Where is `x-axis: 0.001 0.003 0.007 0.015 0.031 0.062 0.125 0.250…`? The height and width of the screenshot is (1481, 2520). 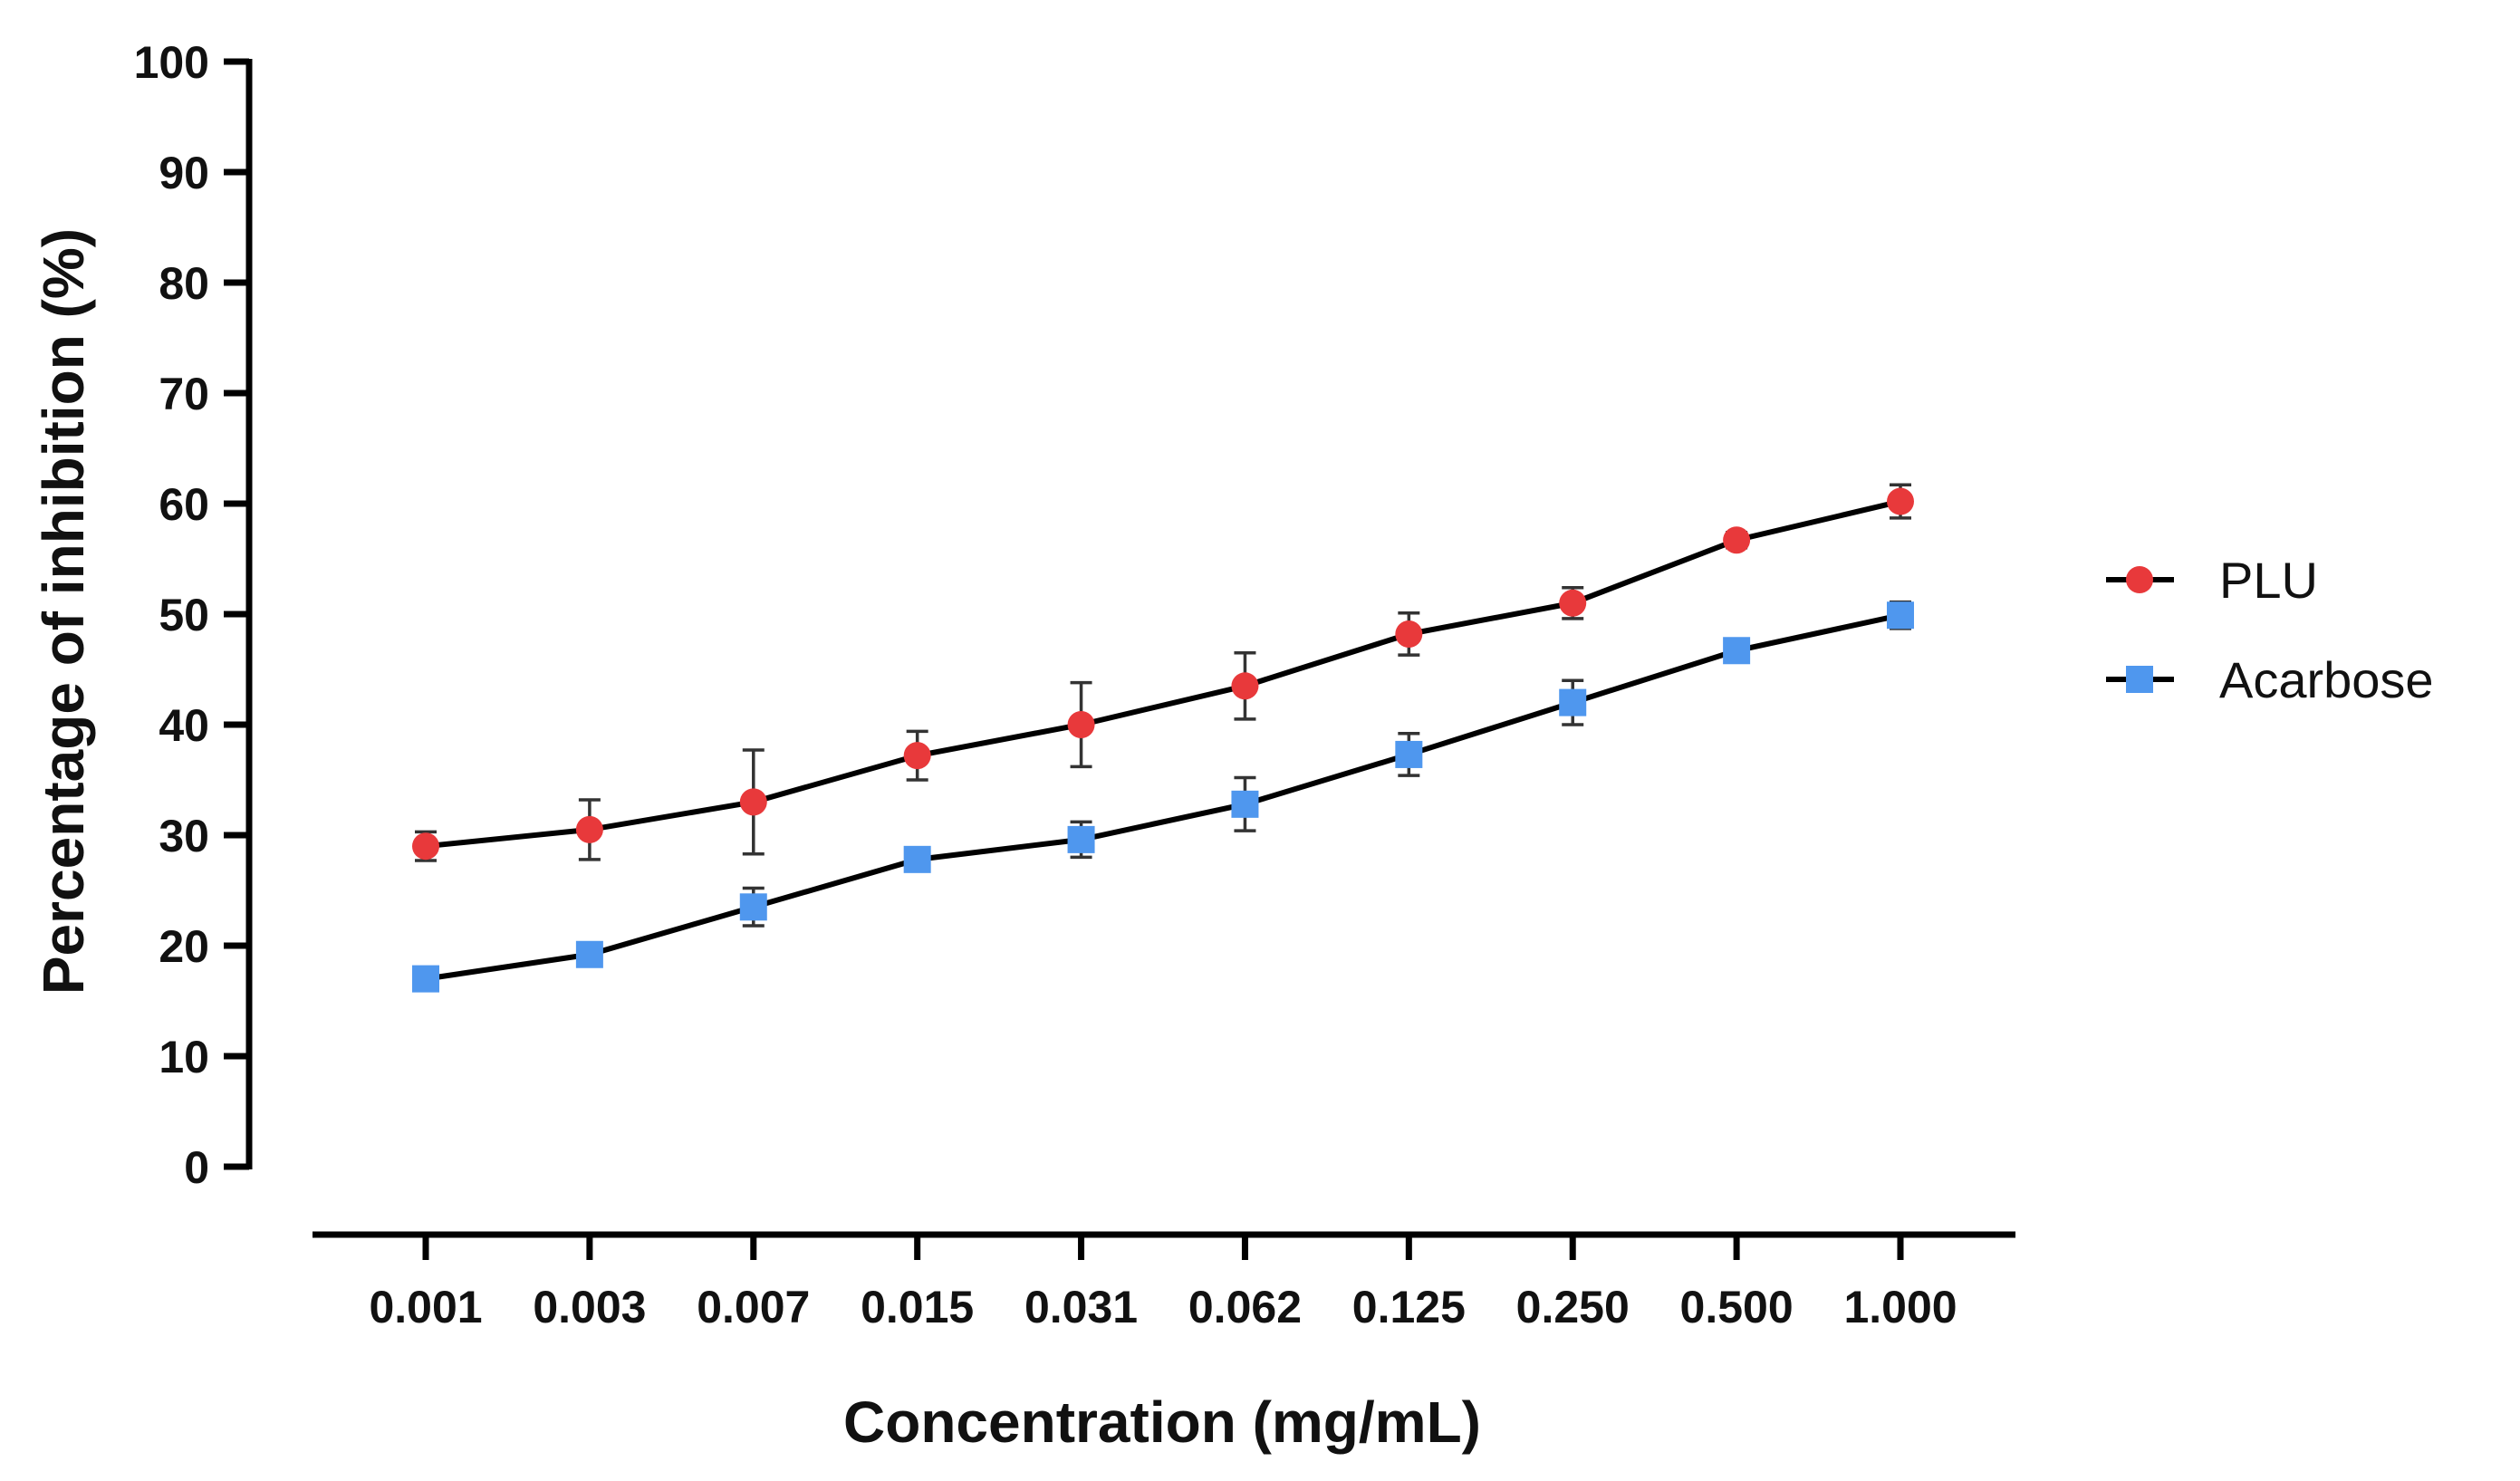 x-axis: 0.001 0.003 0.007 0.015 0.031 0.062 0.125 0.250… is located at coordinates (1164, 1281).